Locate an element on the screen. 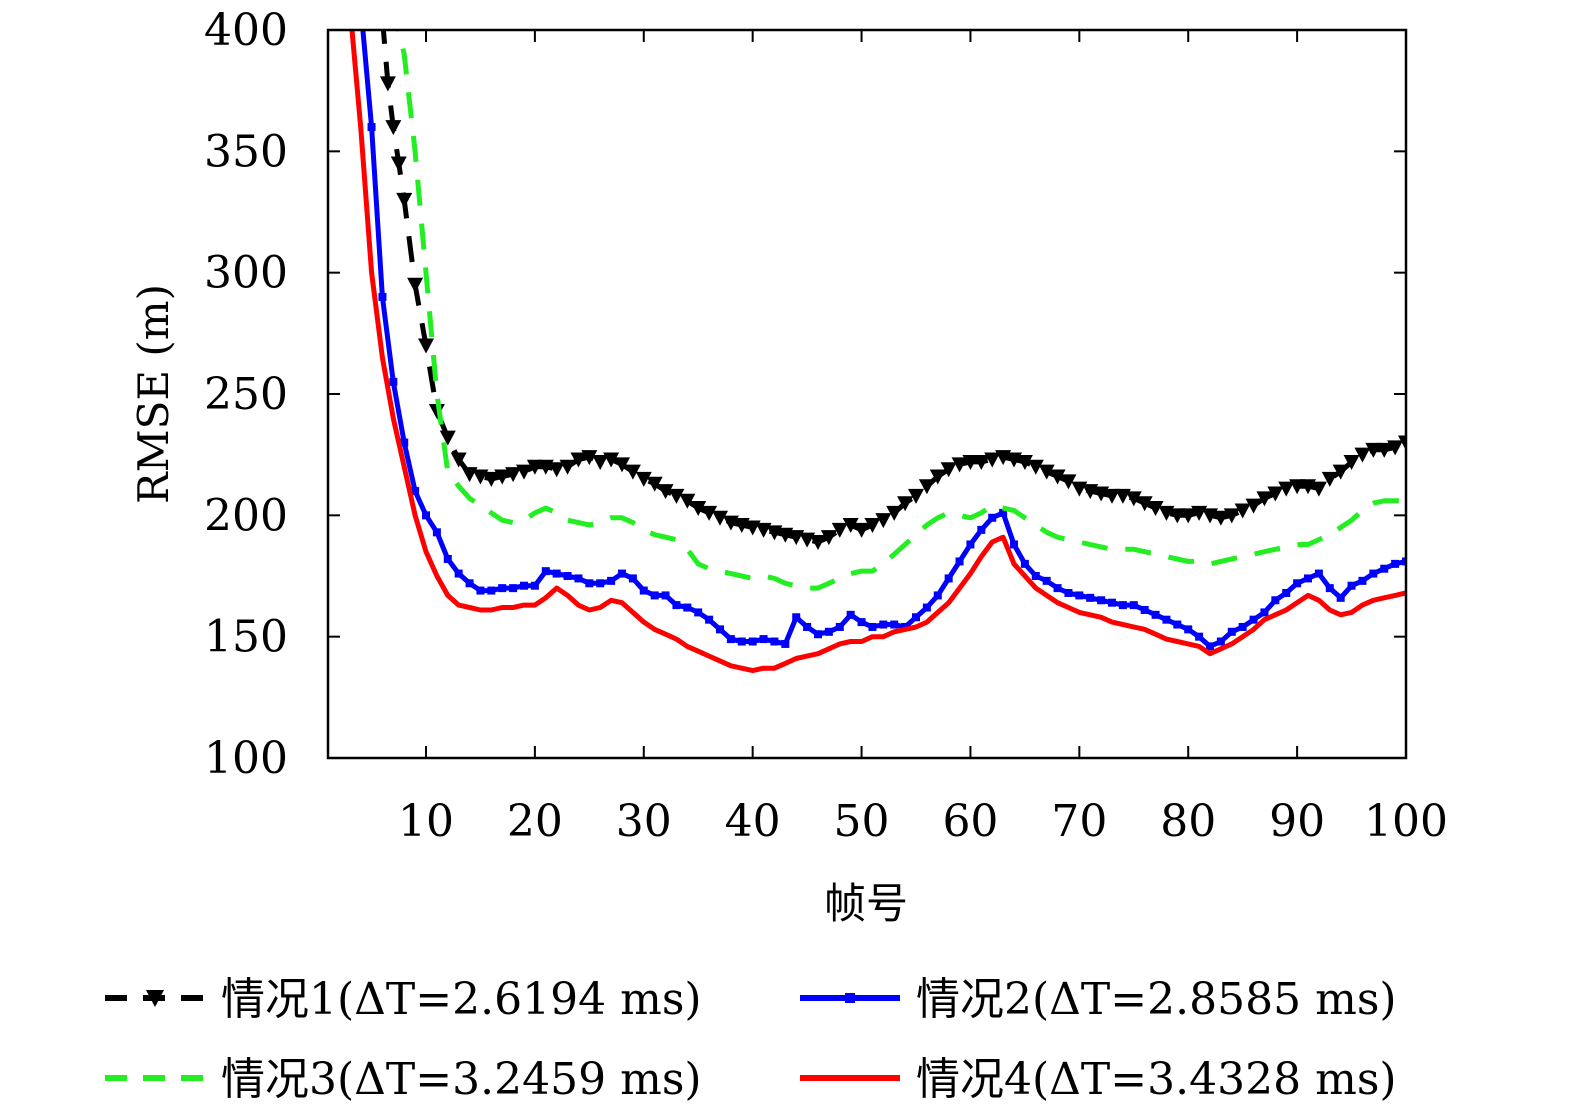 The width and height of the screenshot is (1575, 1119). x-axis-label: 帧号 is located at coordinates (866, 903).